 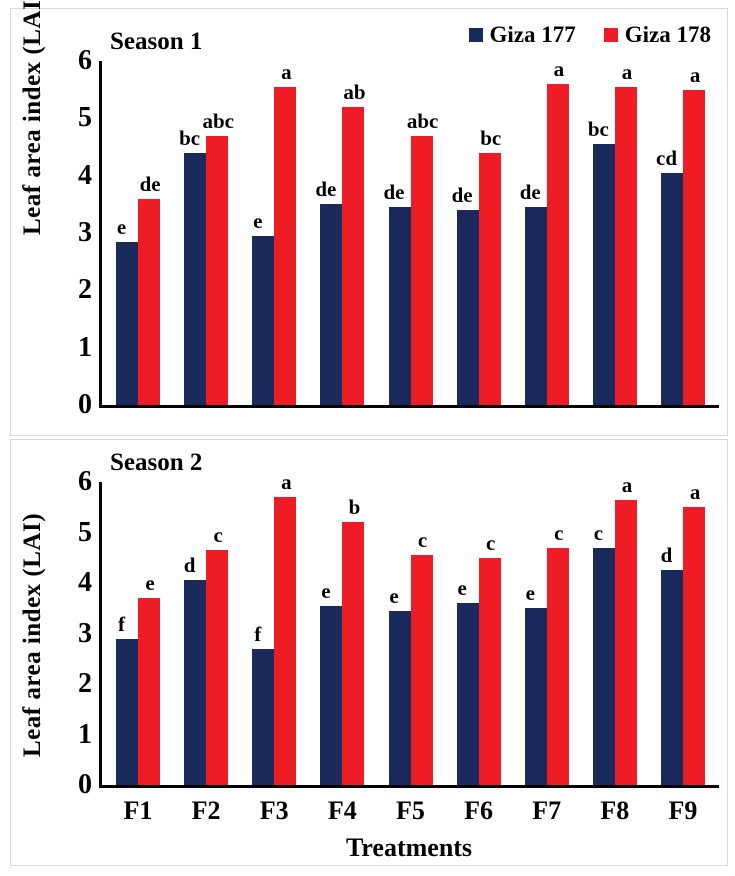 I want to click on bar-giza-177-f3: e, so click(x=263, y=307).